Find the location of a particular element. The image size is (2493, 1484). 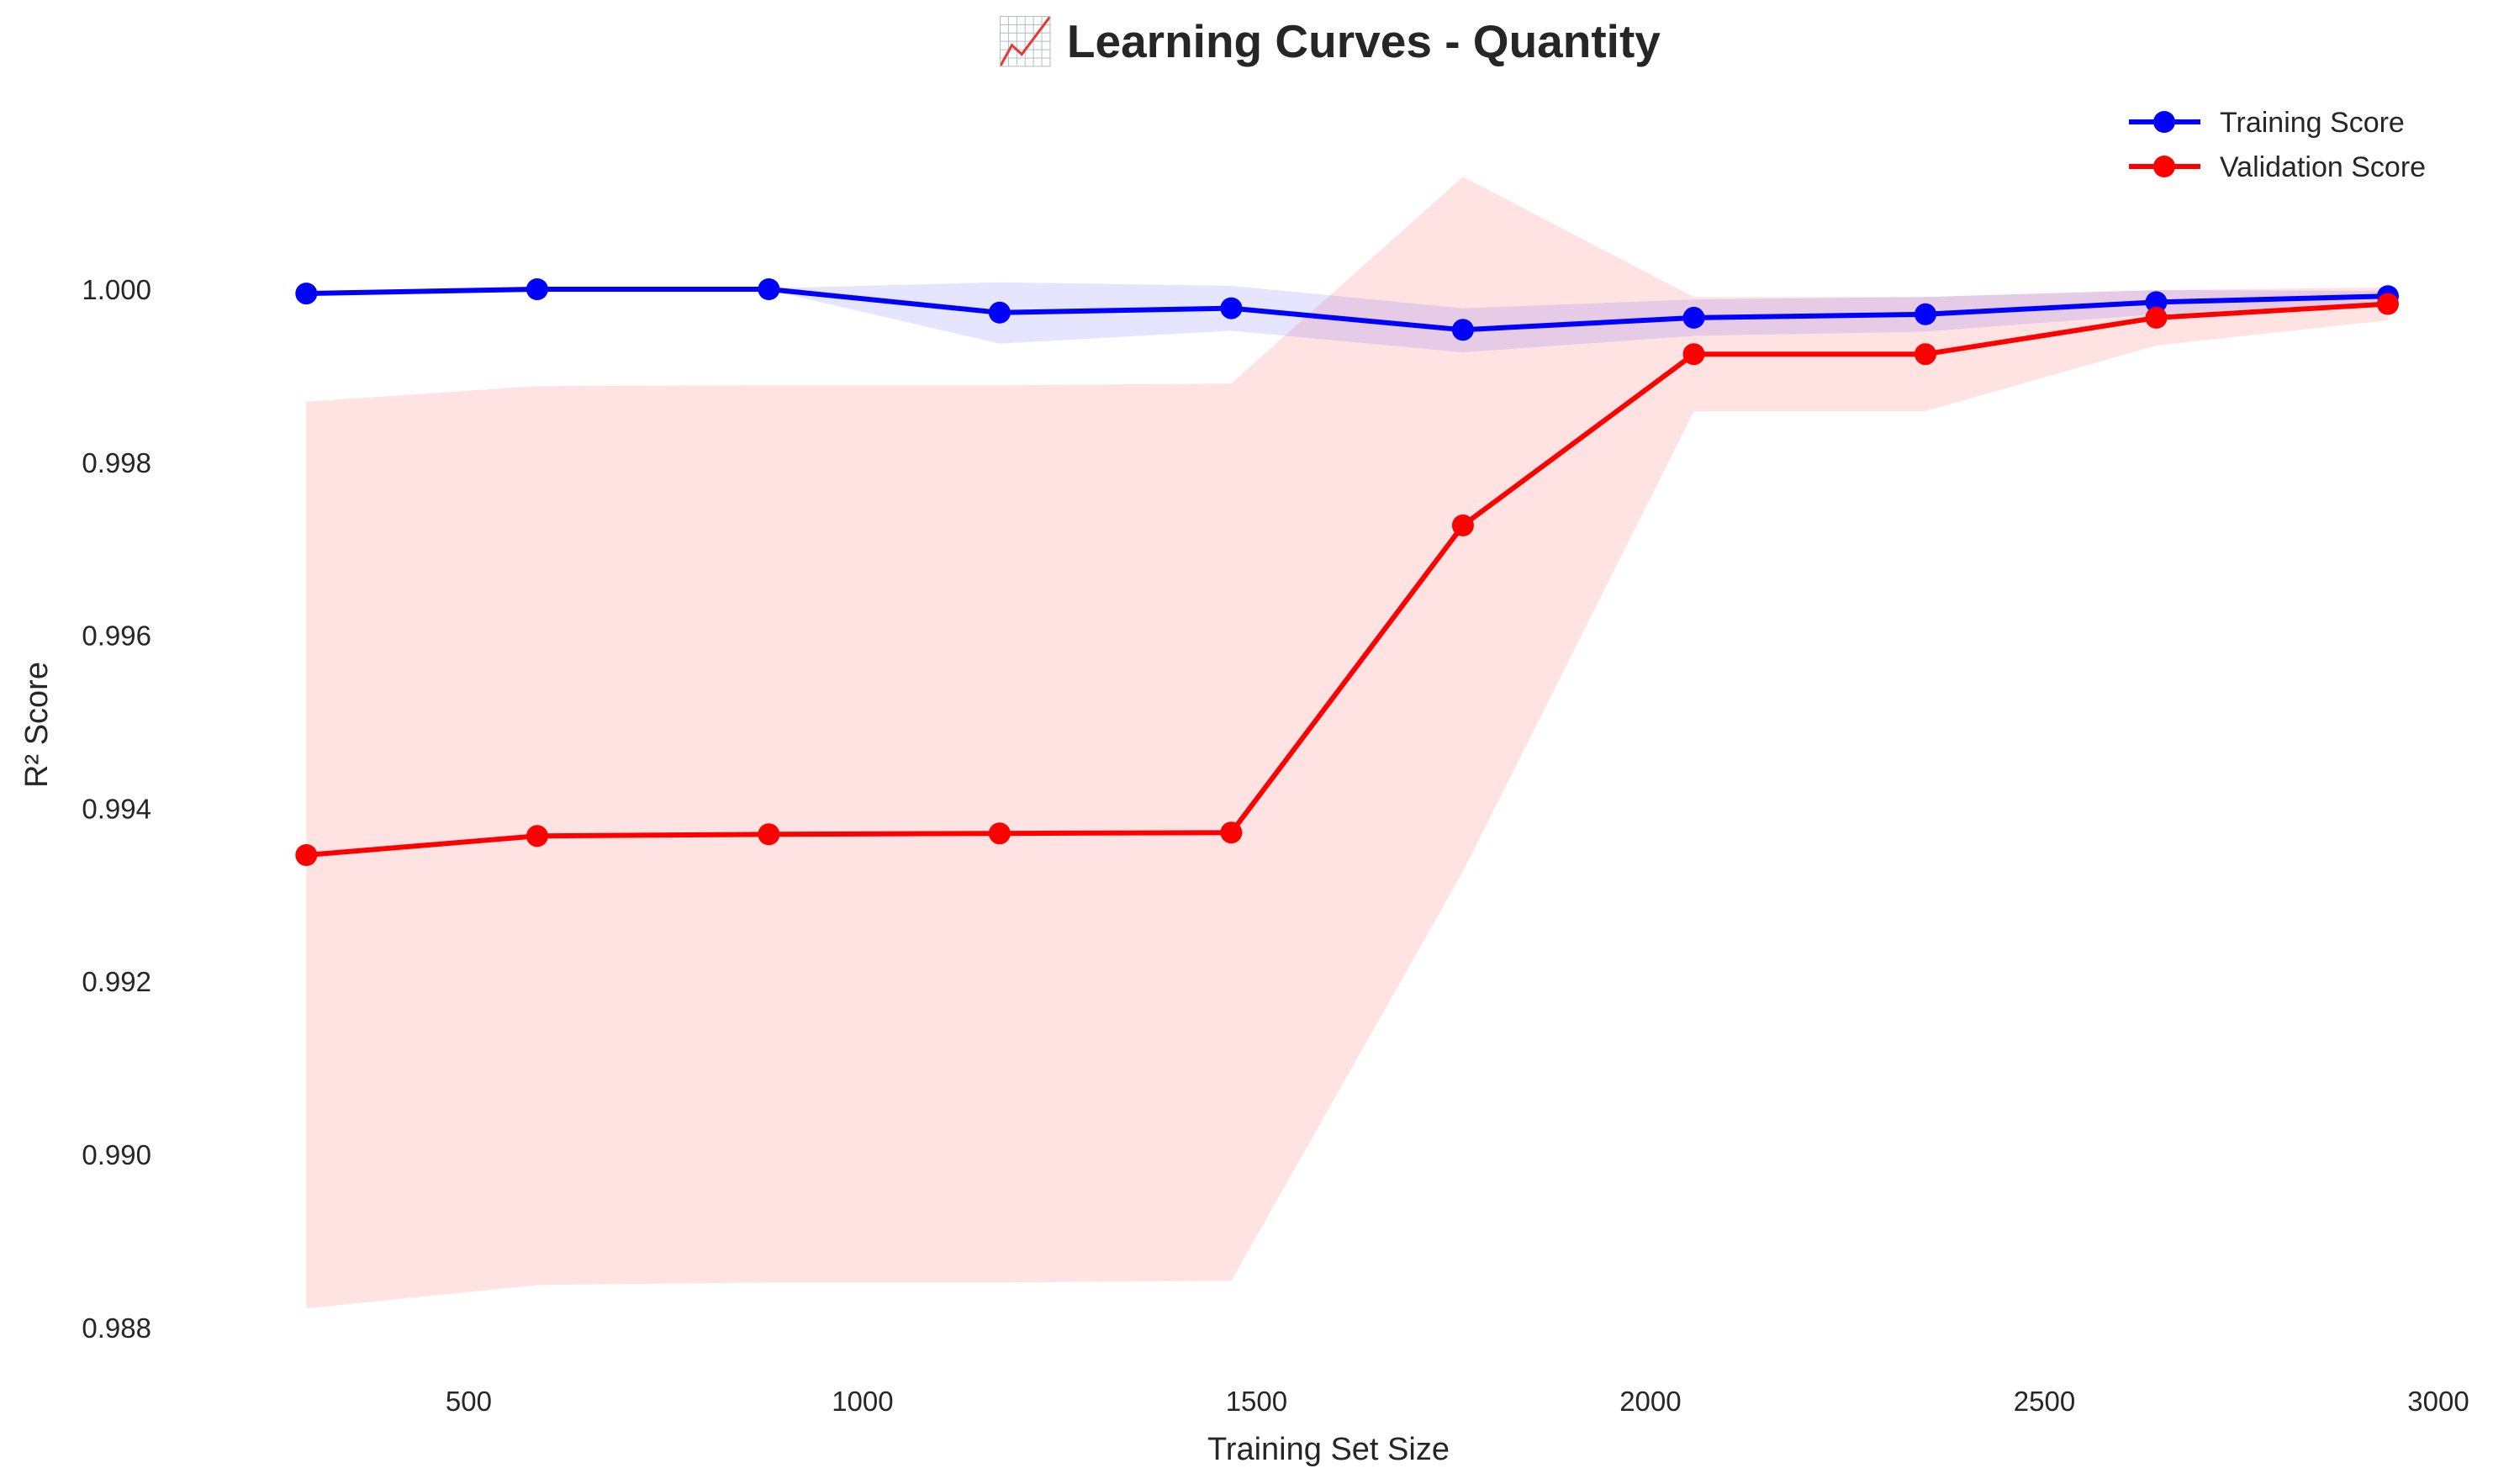

y-tick-label: 0.992 is located at coordinates (116, 982).